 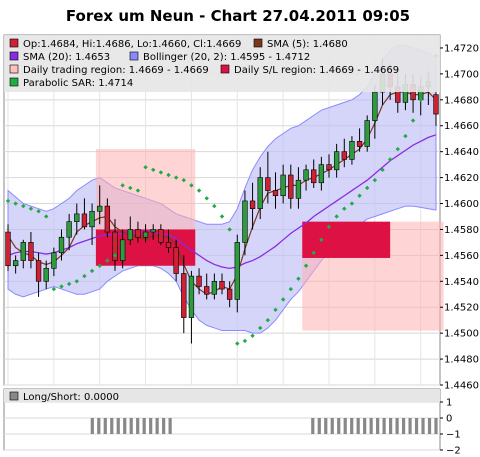 What do you see at coordinates (14, 82) in the screenshot?
I see `legend-swatch-sar` at bounding box center [14, 82].